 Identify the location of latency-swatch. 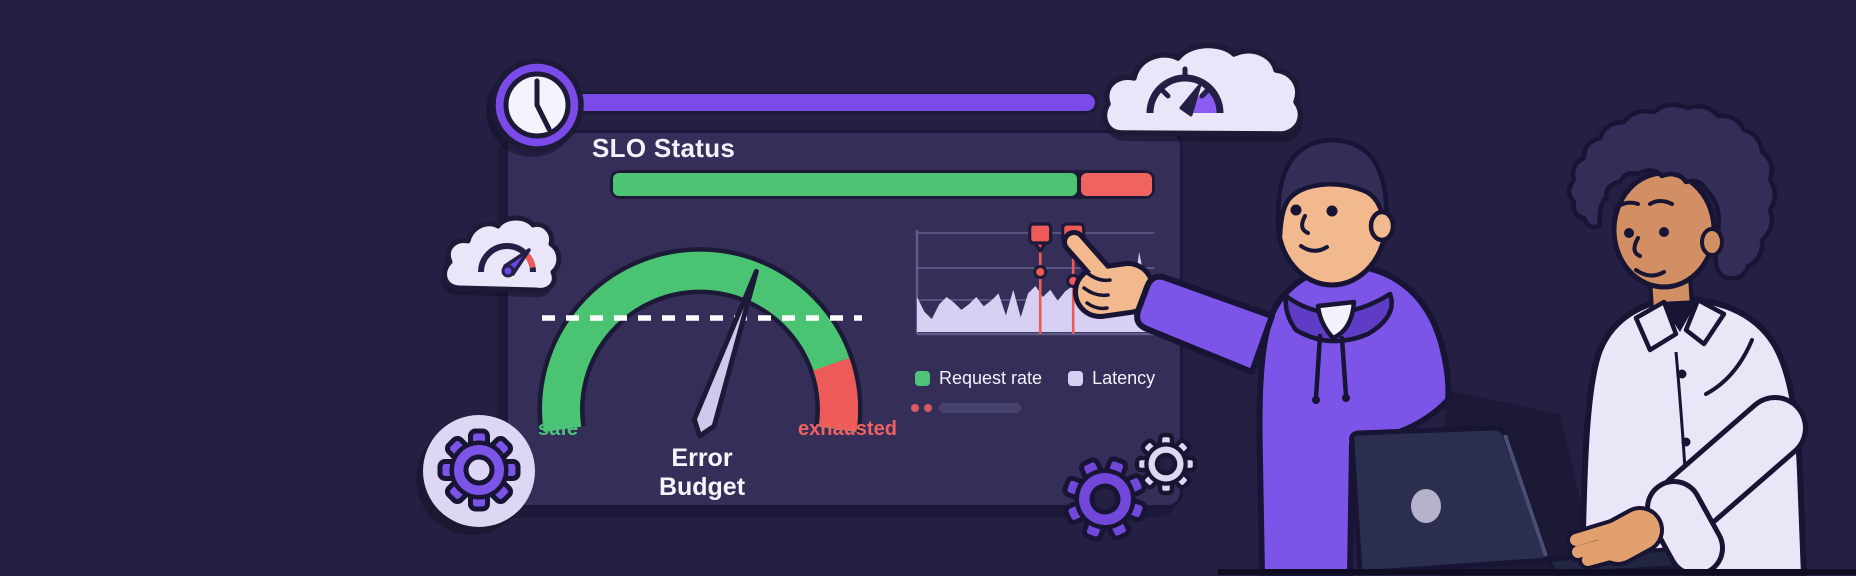
(1076, 378).